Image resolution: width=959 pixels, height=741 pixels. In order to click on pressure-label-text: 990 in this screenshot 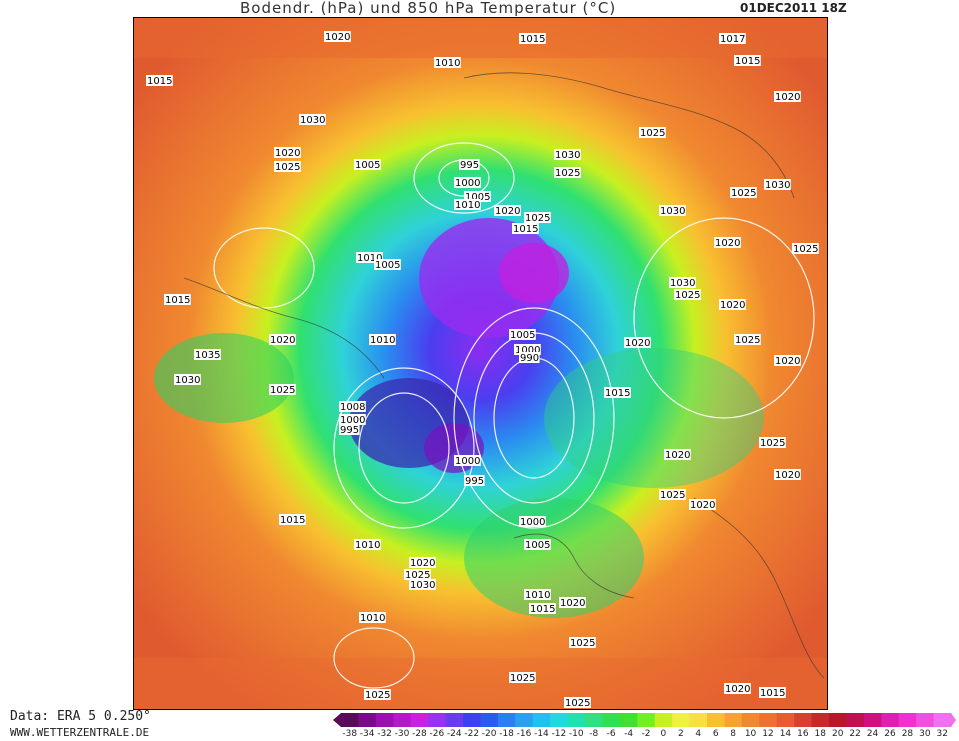, I will do `click(529, 358)`.